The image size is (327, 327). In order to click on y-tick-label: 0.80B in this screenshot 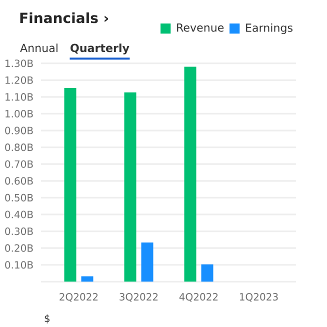, I will do `click(19, 148)`.